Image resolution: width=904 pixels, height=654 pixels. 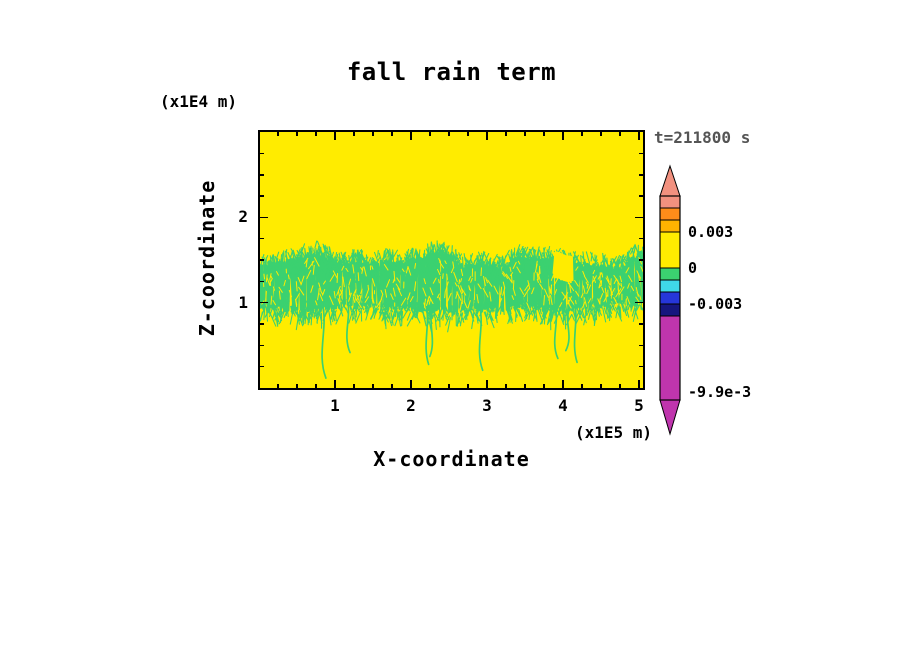 What do you see at coordinates (715, 304) in the screenshot?
I see `colorbar-label: -0.003` at bounding box center [715, 304].